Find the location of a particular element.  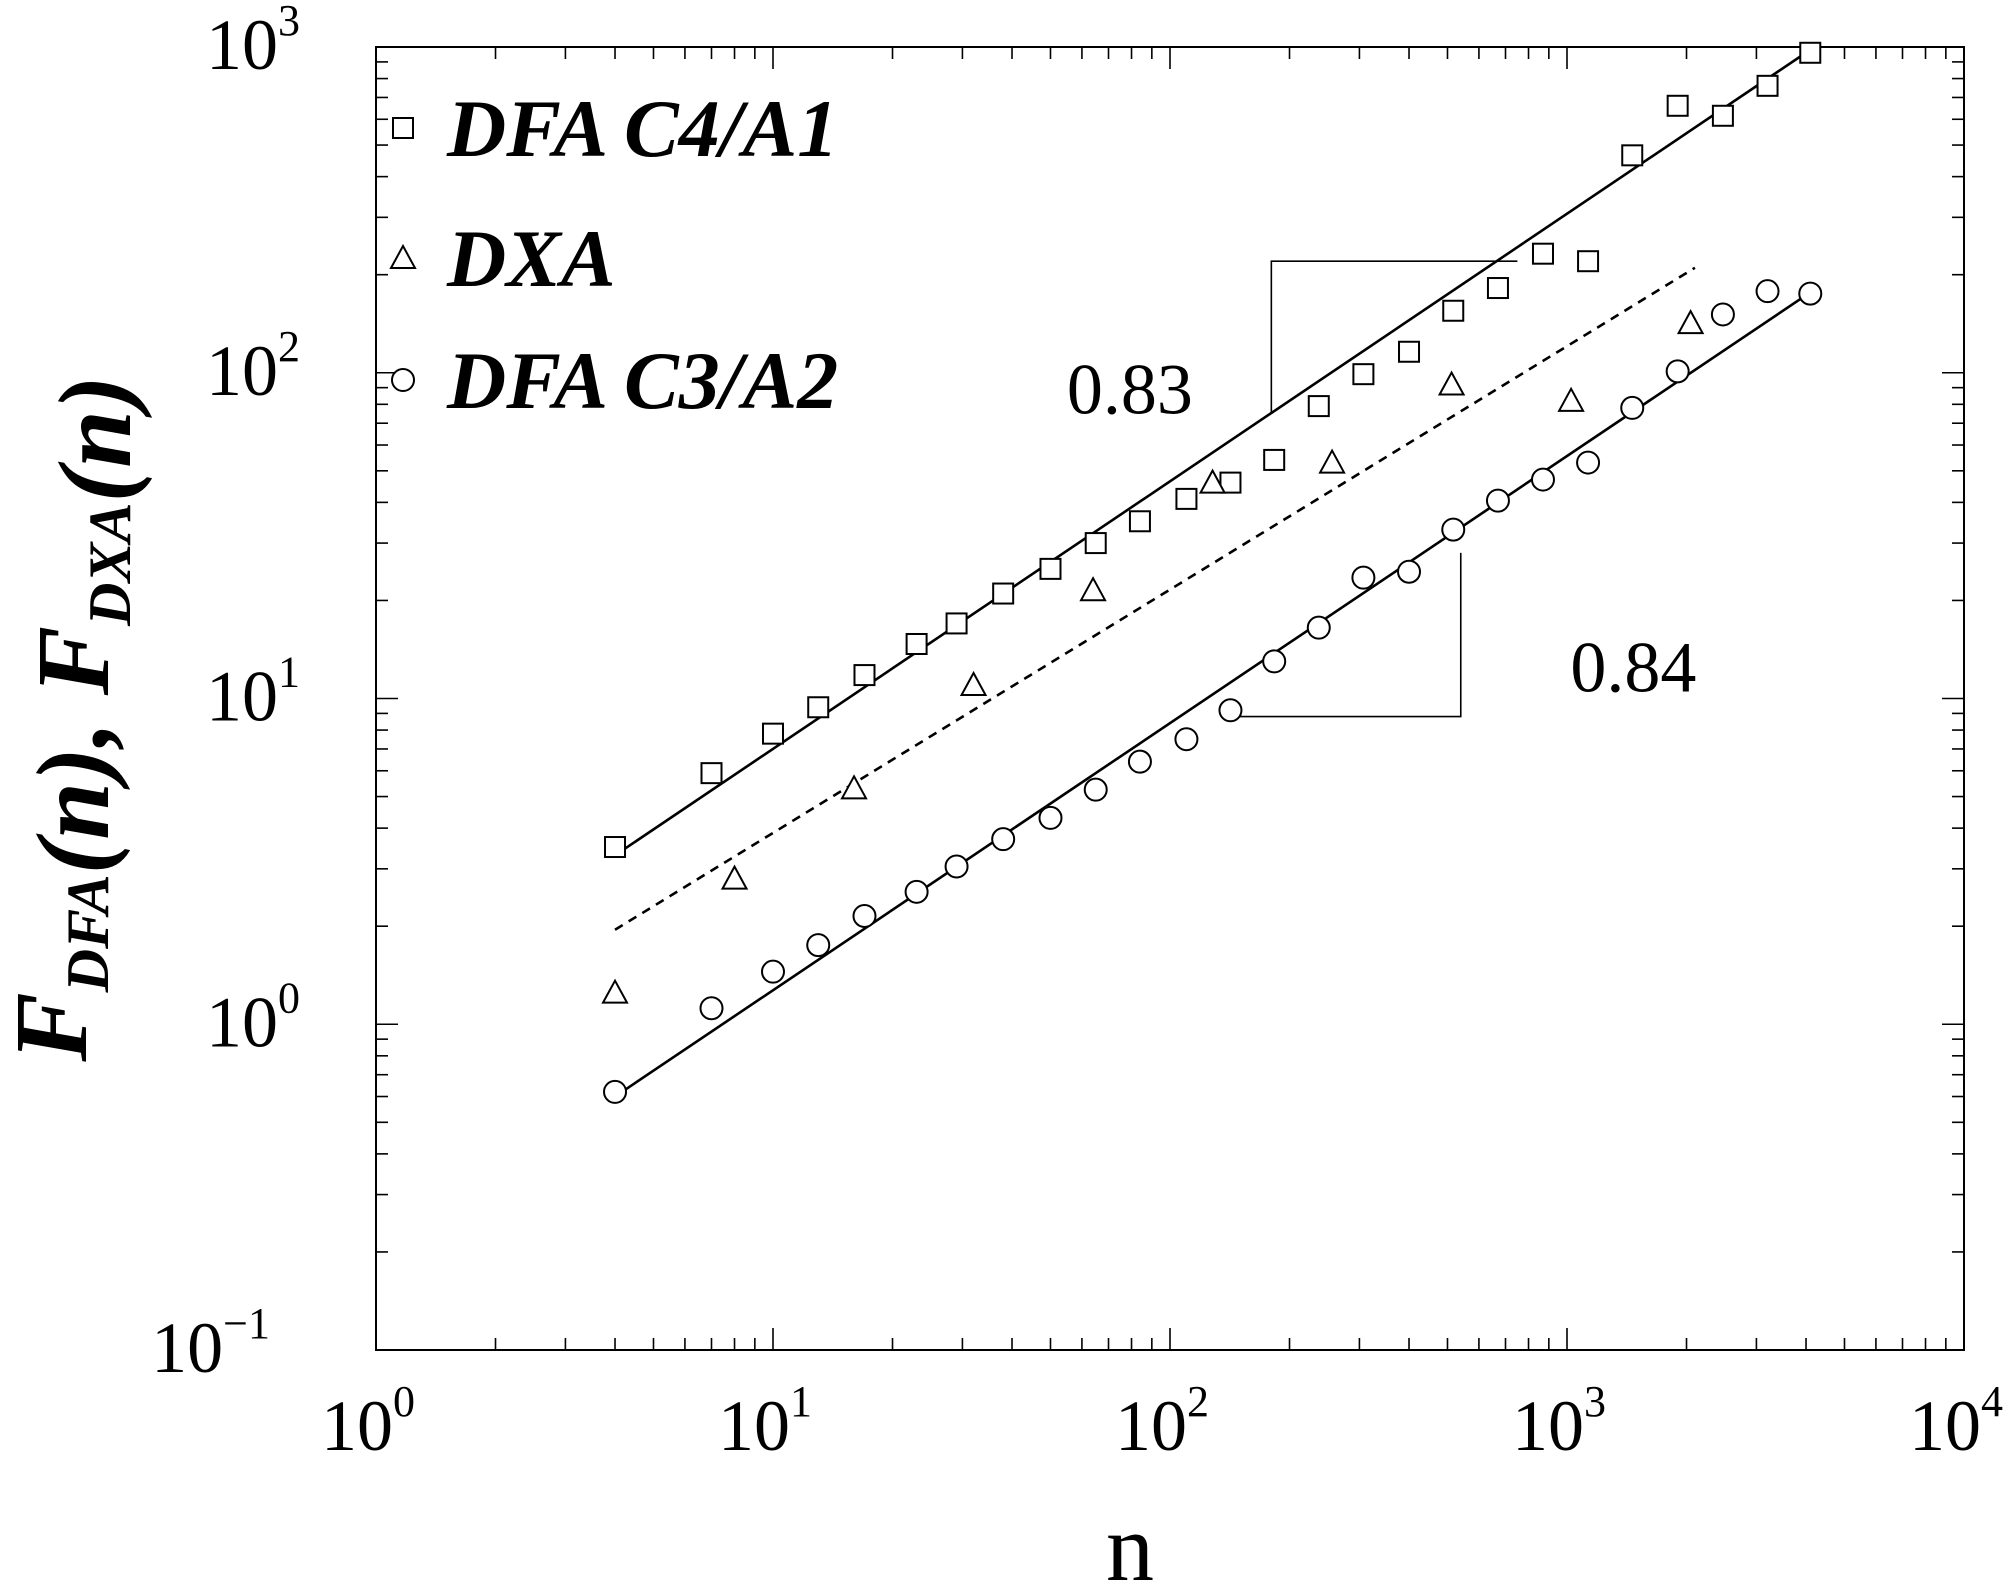

y-tick-label: 10⁻¹ is located at coordinates (210, 1343).